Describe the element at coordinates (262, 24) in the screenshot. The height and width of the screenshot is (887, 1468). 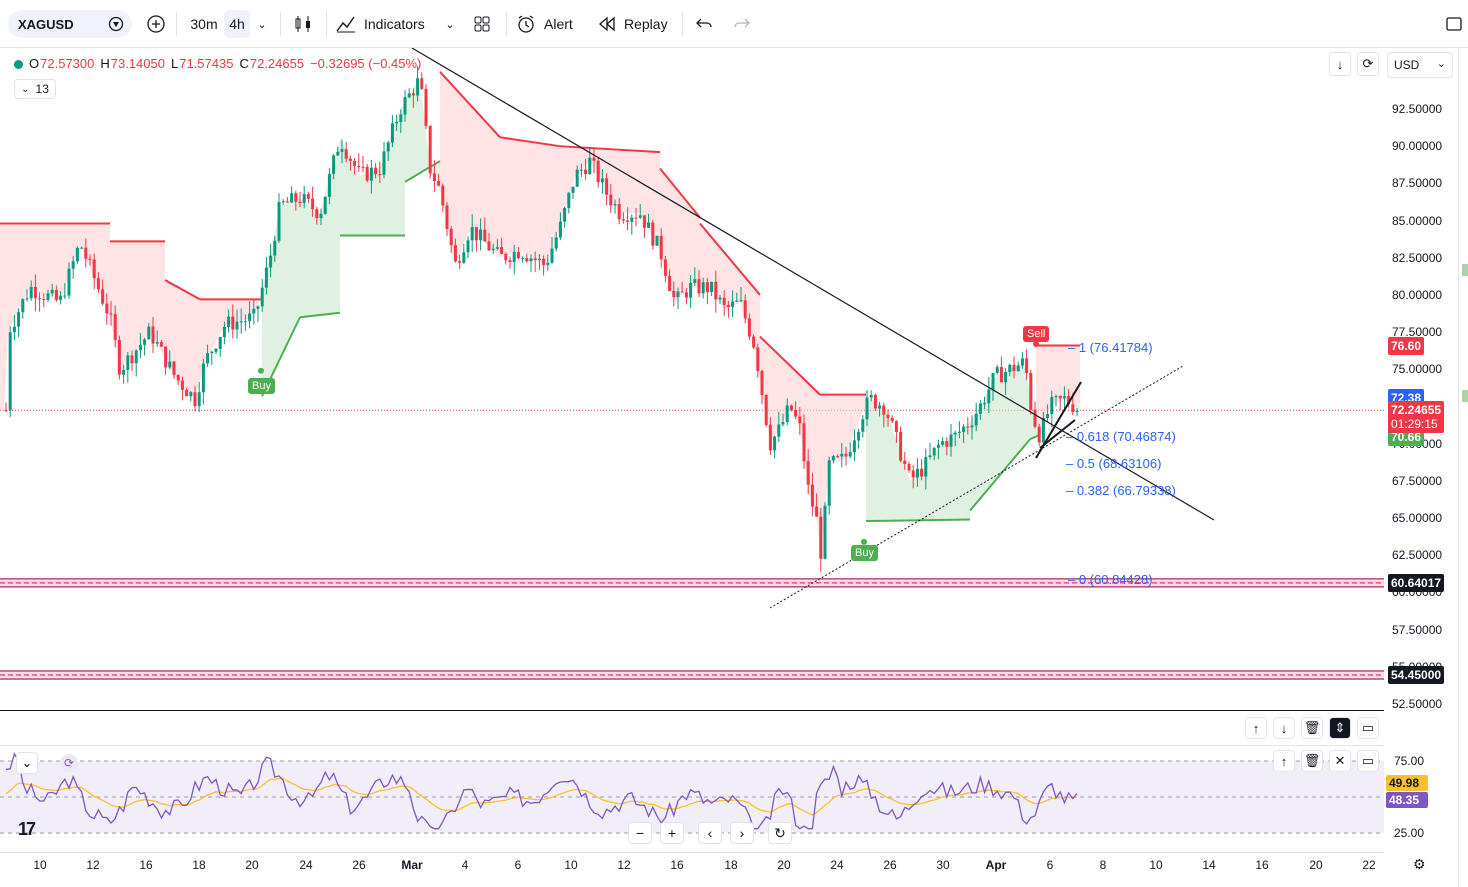
I see `timeframe-chevron-down-icon: ⌄` at that location.